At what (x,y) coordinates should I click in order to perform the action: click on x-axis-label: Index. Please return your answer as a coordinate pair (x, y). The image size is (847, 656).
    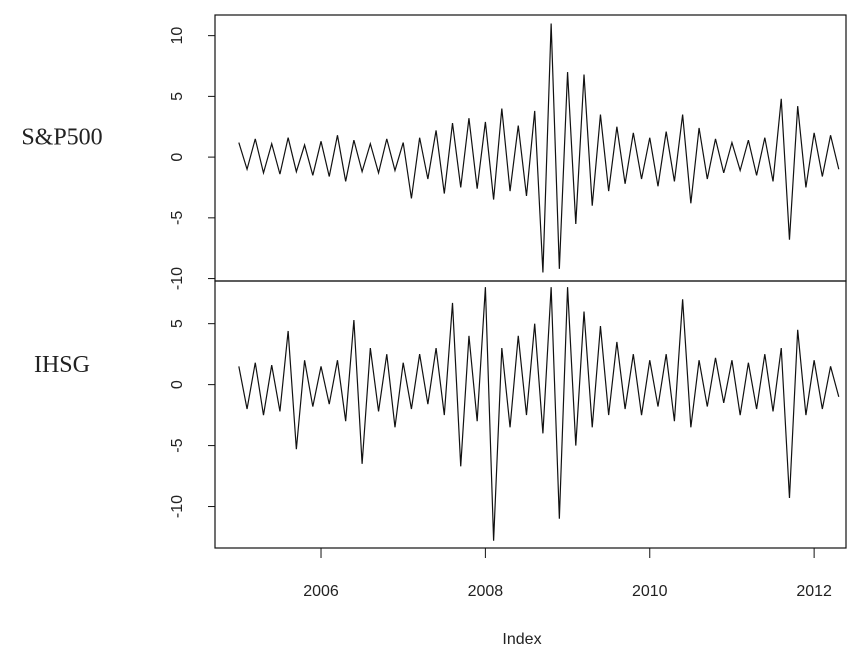
    Looking at the image, I should click on (521, 639).